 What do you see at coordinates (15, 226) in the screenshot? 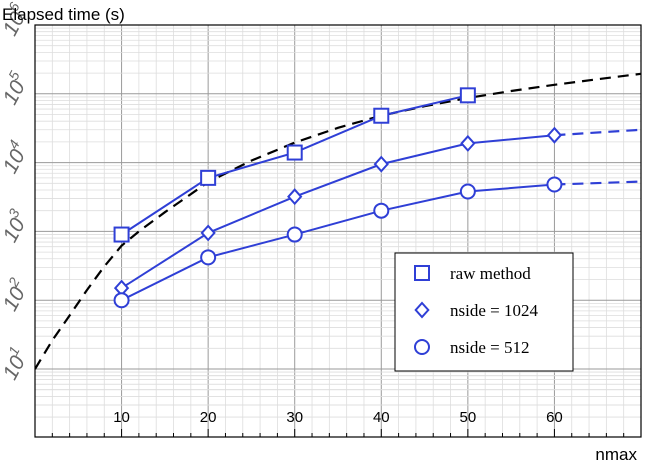
I see `y-tick-label: 103` at bounding box center [15, 226].